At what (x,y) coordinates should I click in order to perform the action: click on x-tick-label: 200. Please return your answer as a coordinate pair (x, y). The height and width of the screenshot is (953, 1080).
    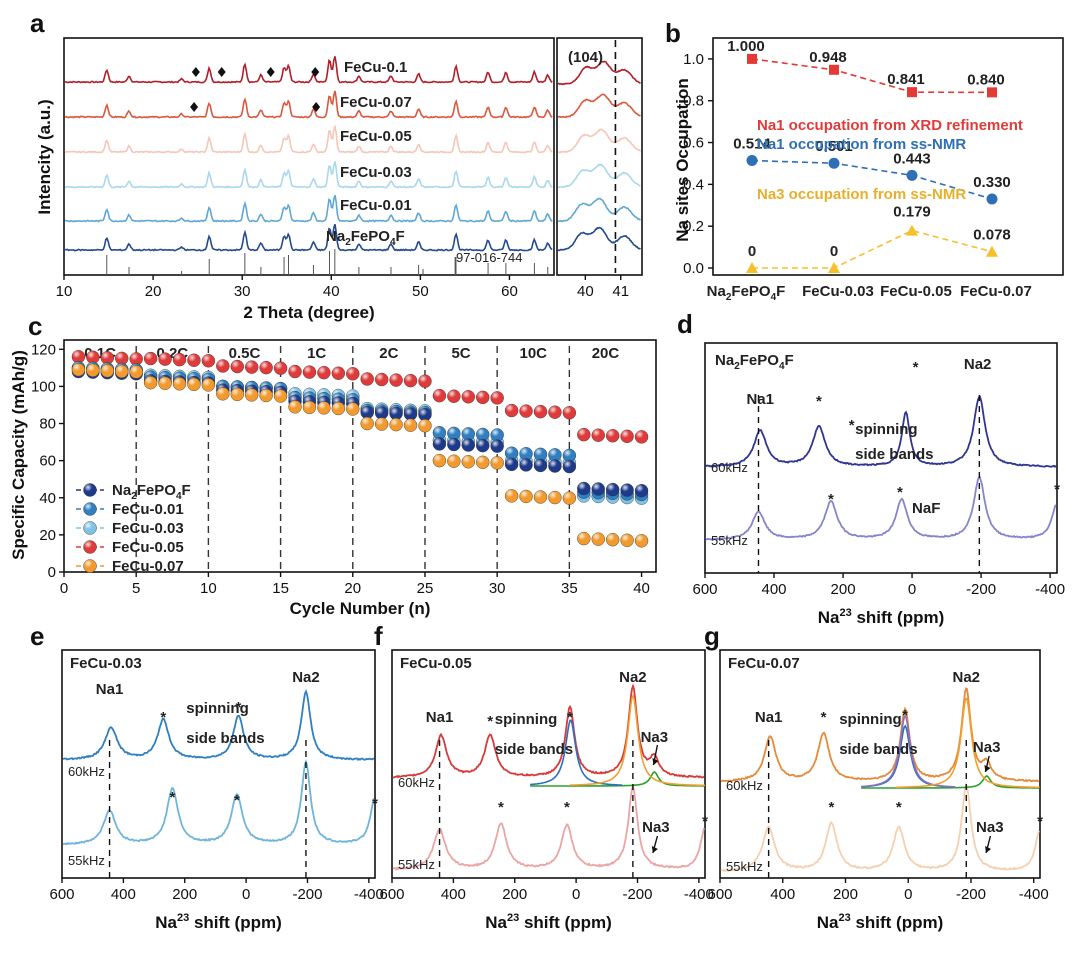
    Looking at the image, I should click on (514, 894).